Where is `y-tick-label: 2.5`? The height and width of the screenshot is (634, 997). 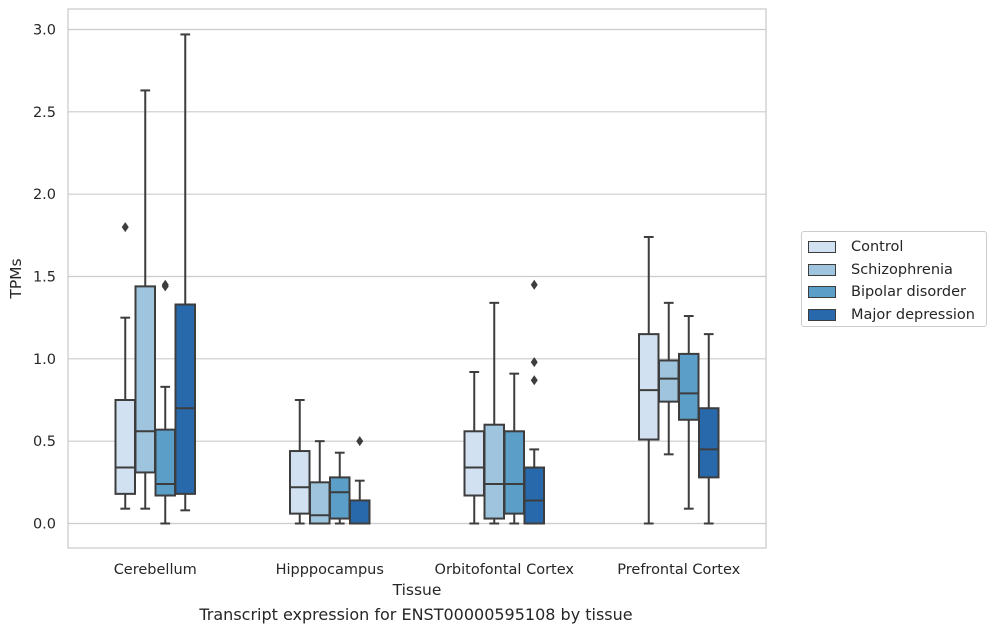
y-tick-label: 2.5 is located at coordinates (44, 113).